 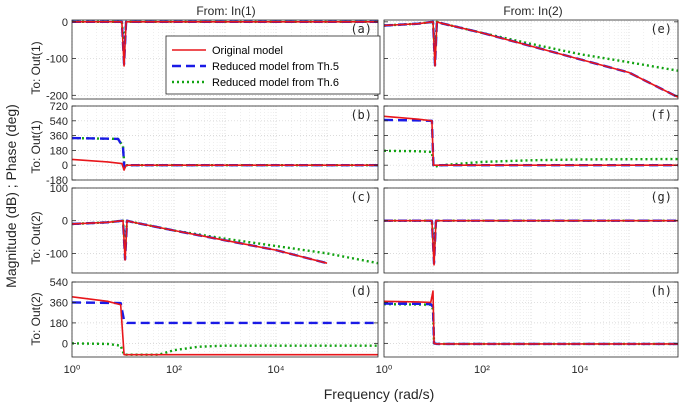 I want to click on column-title-in2: From: In(2), so click(x=532, y=11).